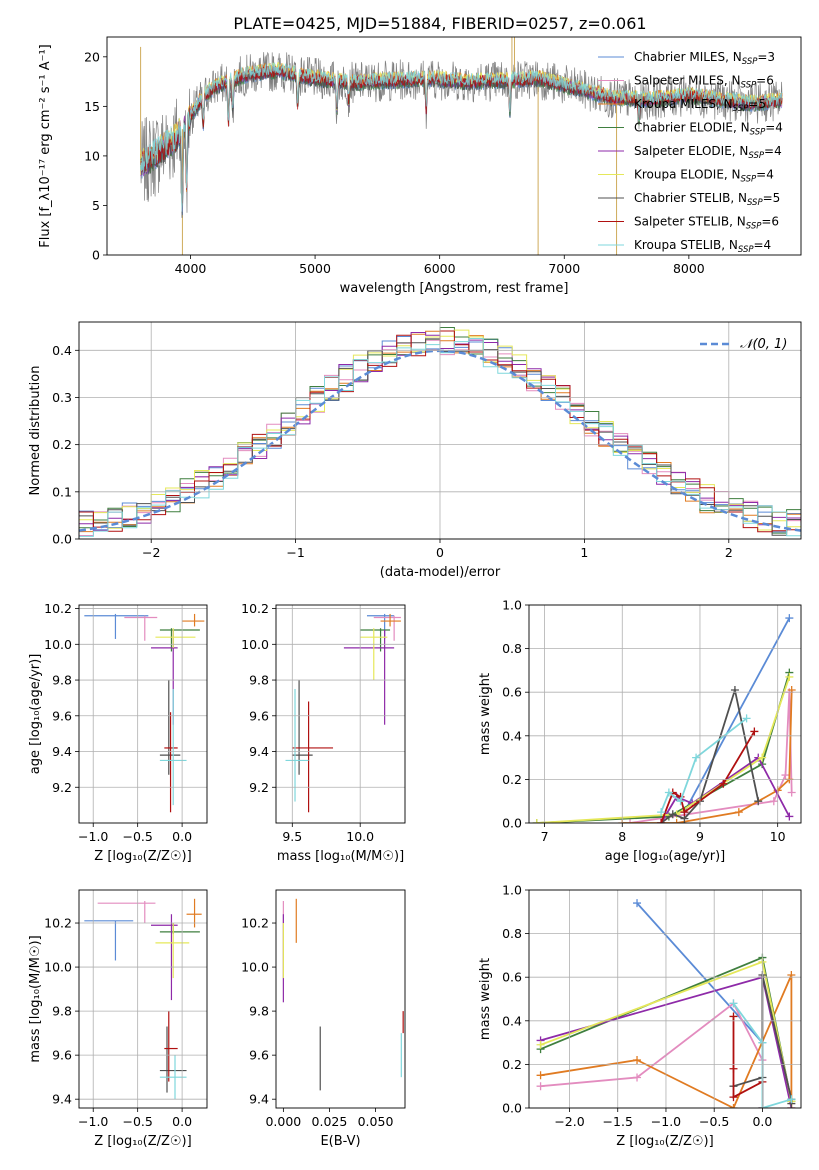 The height and width of the screenshot is (1170, 819). I want to click on x-tick-label: 7, so click(545, 836).